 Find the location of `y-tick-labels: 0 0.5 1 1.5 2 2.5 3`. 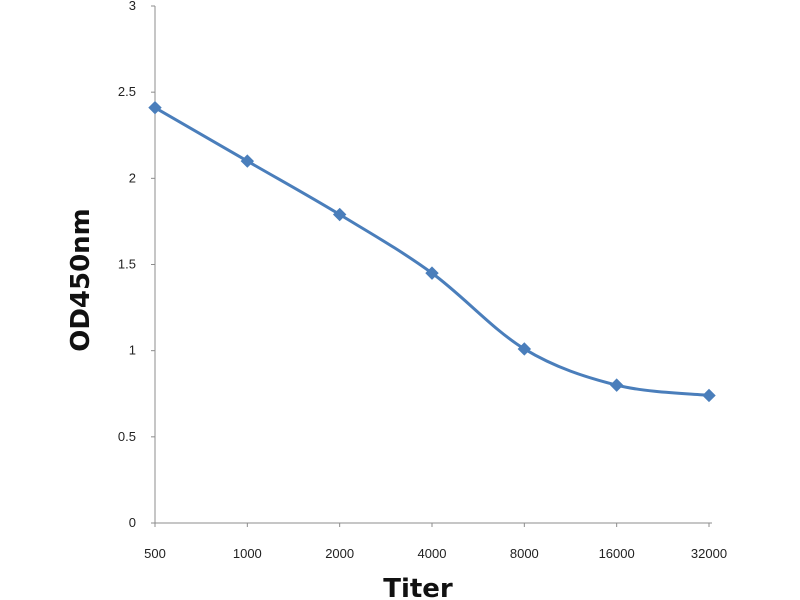

y-tick-labels: 0 0.5 1 1.5 2 2.5 3 is located at coordinates (136, 265).